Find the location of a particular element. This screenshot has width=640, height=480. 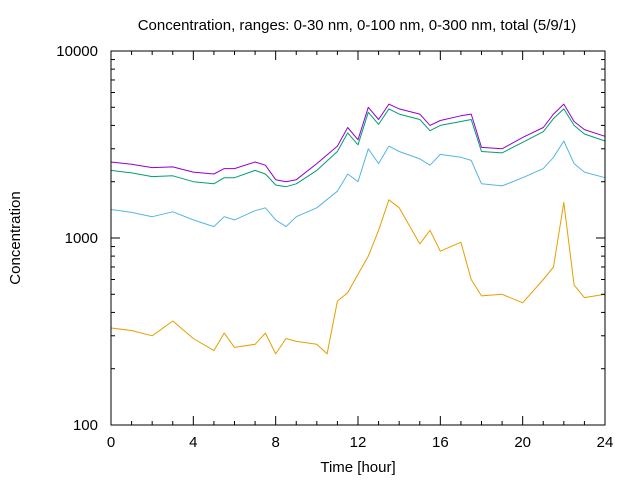

x-tick-label: 8 is located at coordinates (275, 442).